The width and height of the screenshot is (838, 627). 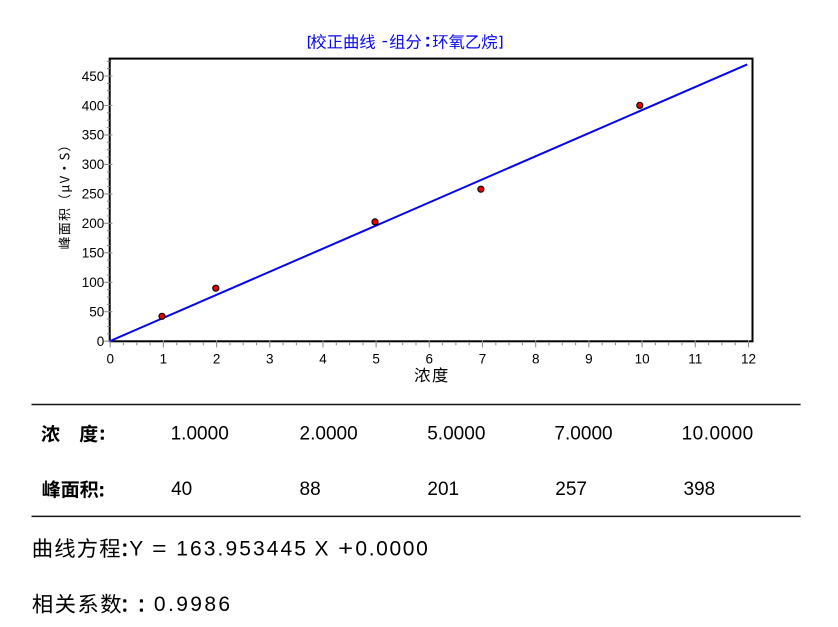 I want to click on svg-text: 350, so click(x=93, y=135).